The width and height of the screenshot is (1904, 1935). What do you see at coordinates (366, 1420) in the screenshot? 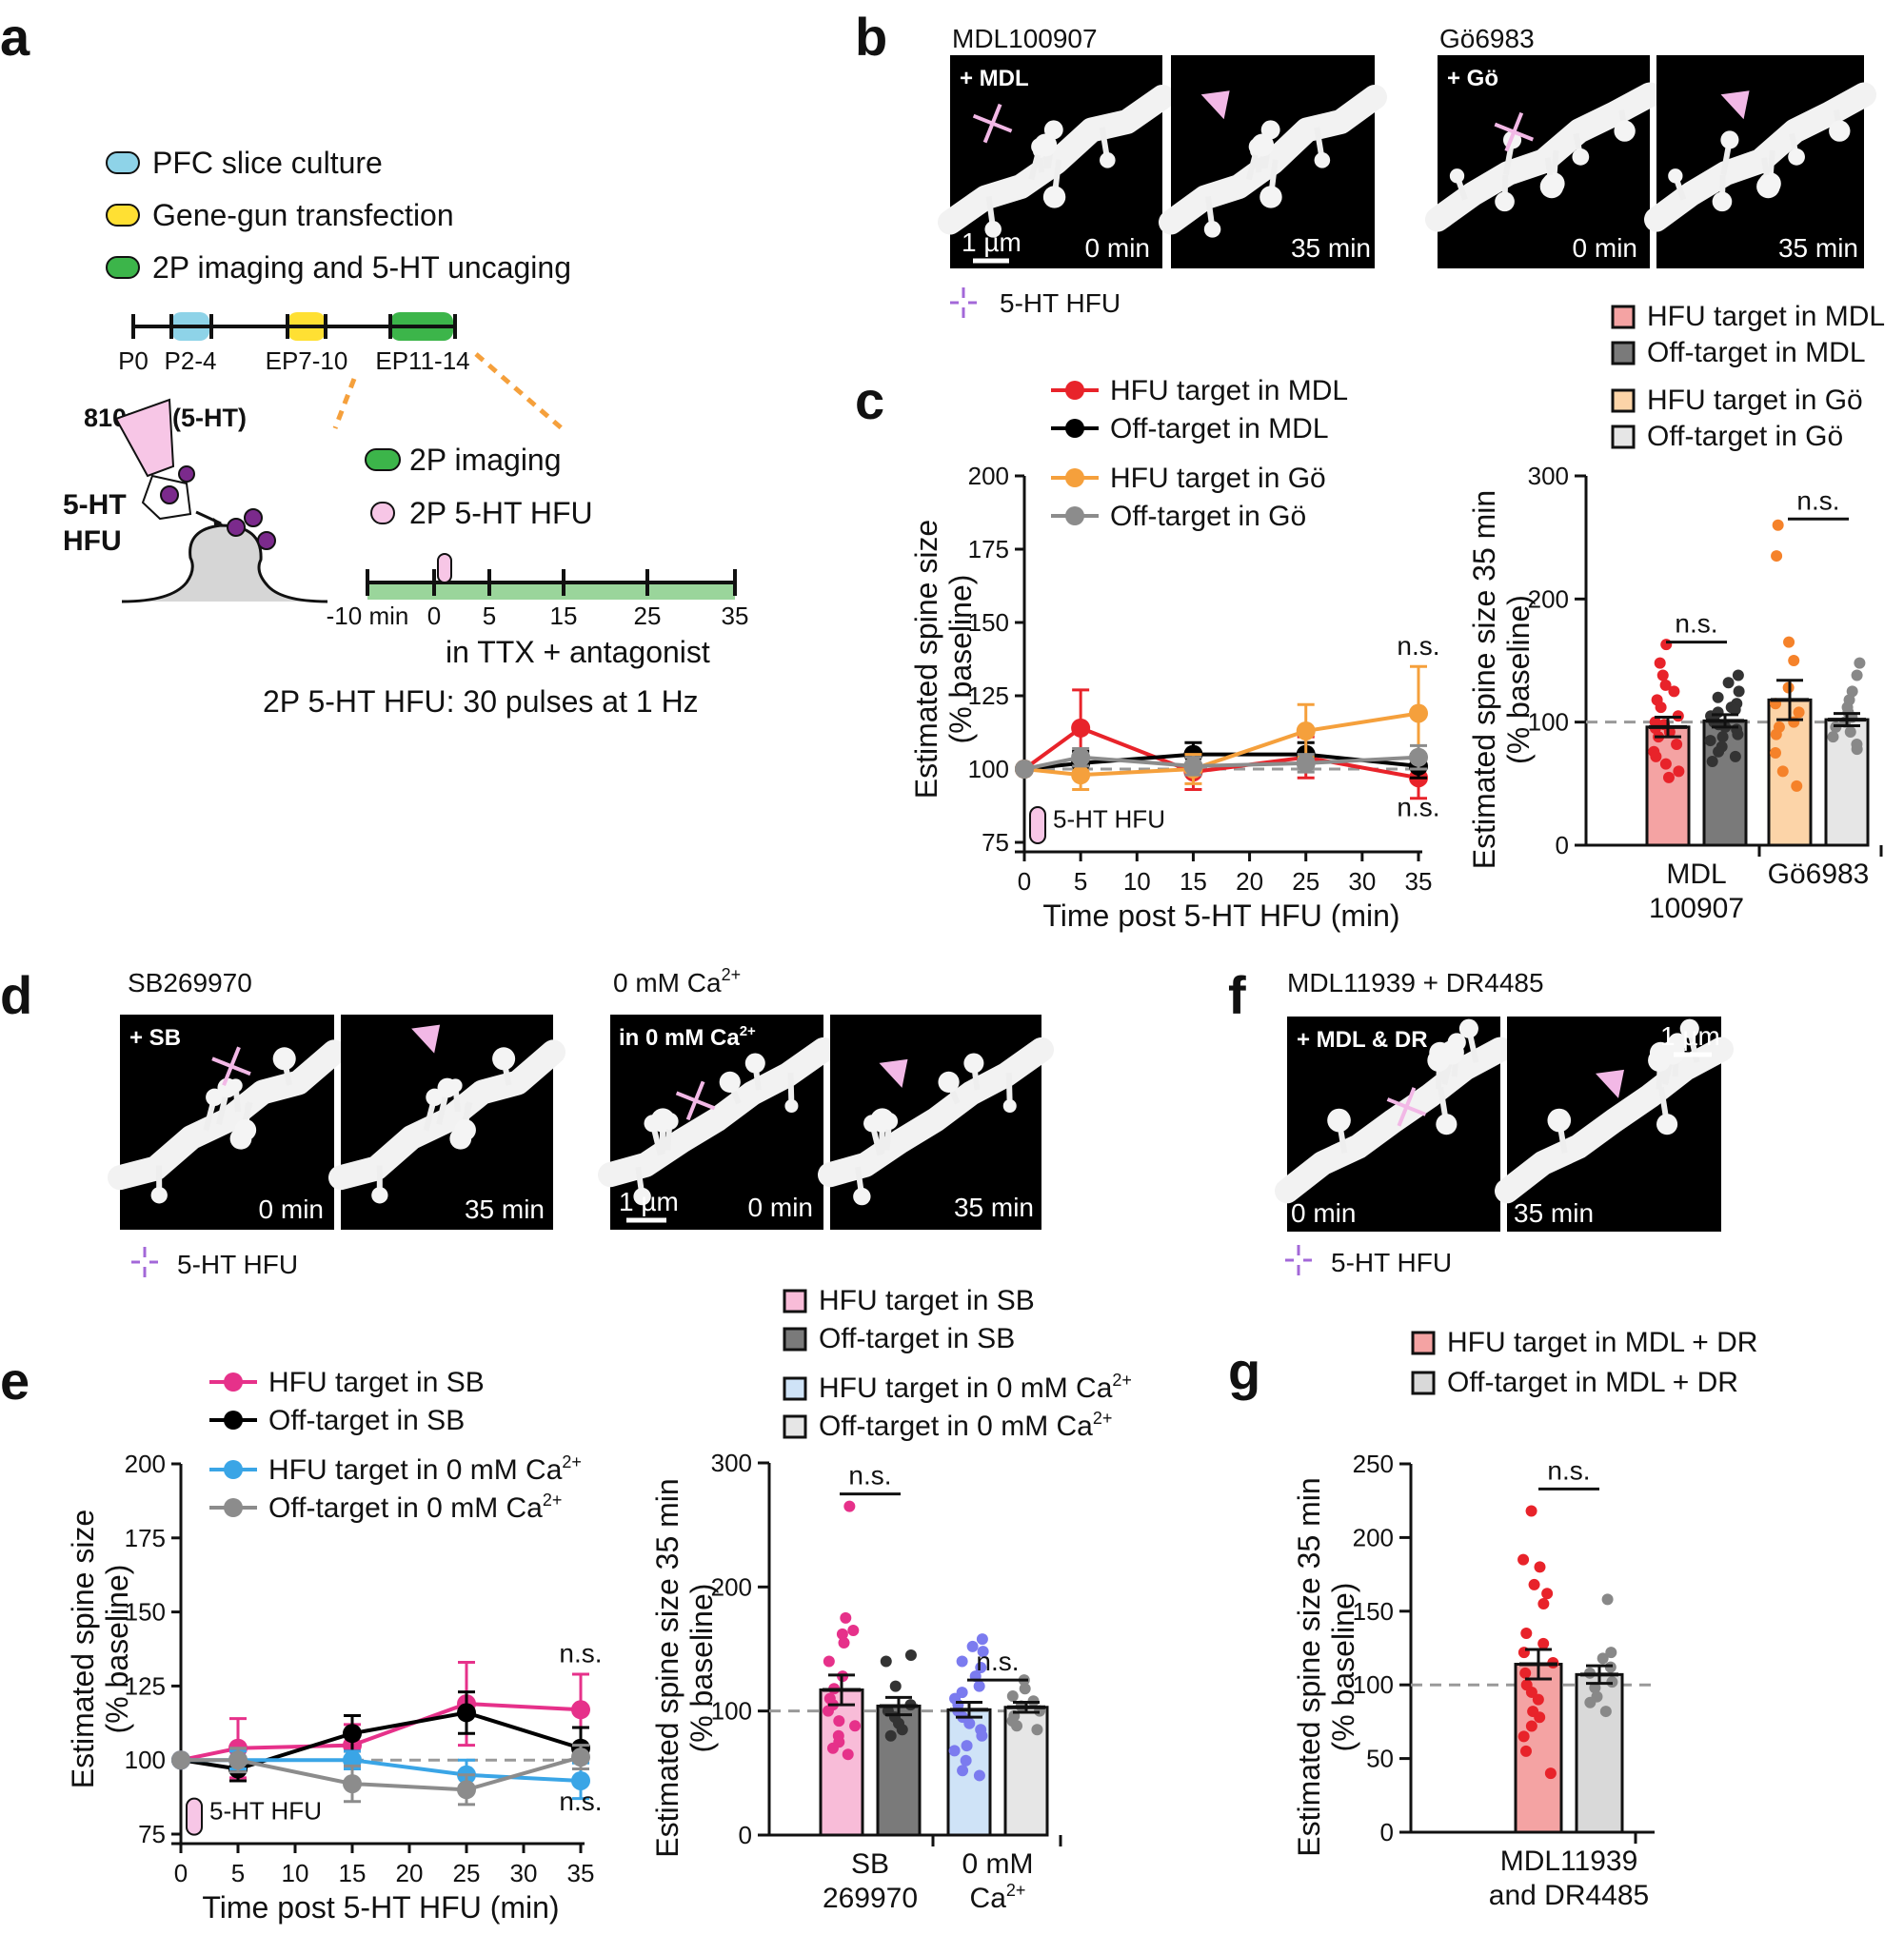
I see `legend-label: Off-target in SB` at bounding box center [366, 1420].